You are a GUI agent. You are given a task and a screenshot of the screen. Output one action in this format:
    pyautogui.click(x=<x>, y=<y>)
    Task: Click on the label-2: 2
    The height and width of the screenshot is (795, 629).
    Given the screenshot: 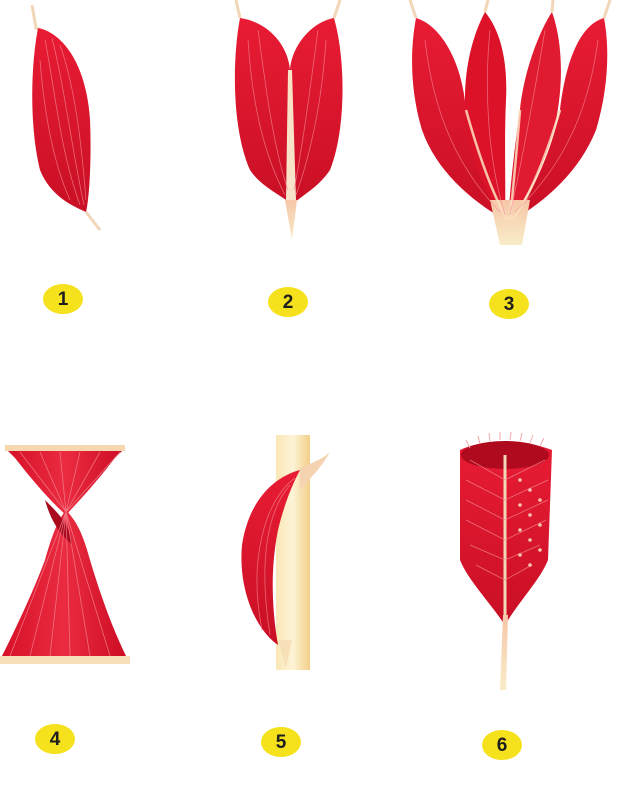 What is the action you would take?
    pyautogui.click(x=288, y=302)
    